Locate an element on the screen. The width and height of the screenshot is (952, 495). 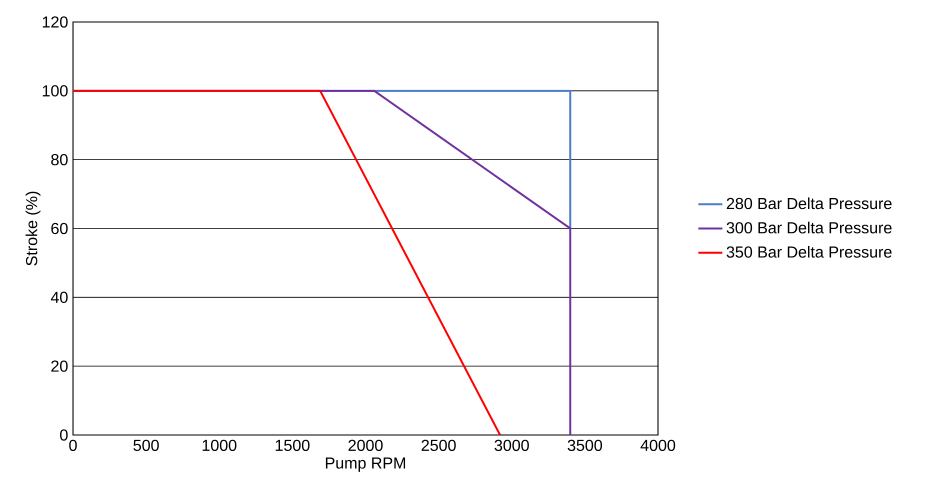
x-tick-label: 500 is located at coordinates (146, 446).